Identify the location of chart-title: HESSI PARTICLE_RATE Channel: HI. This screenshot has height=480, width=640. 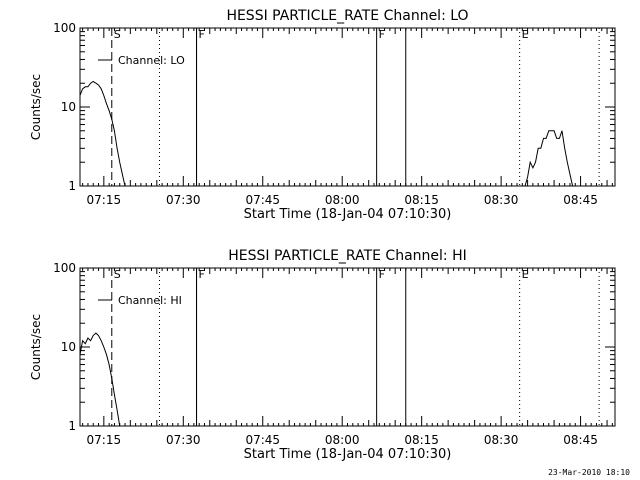
(347, 256).